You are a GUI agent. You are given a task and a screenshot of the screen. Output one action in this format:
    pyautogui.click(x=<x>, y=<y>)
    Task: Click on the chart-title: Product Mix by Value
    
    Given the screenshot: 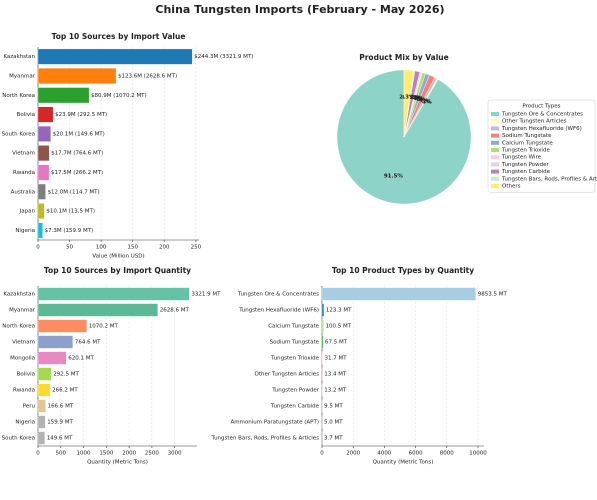 What is the action you would take?
    pyautogui.click(x=404, y=57)
    